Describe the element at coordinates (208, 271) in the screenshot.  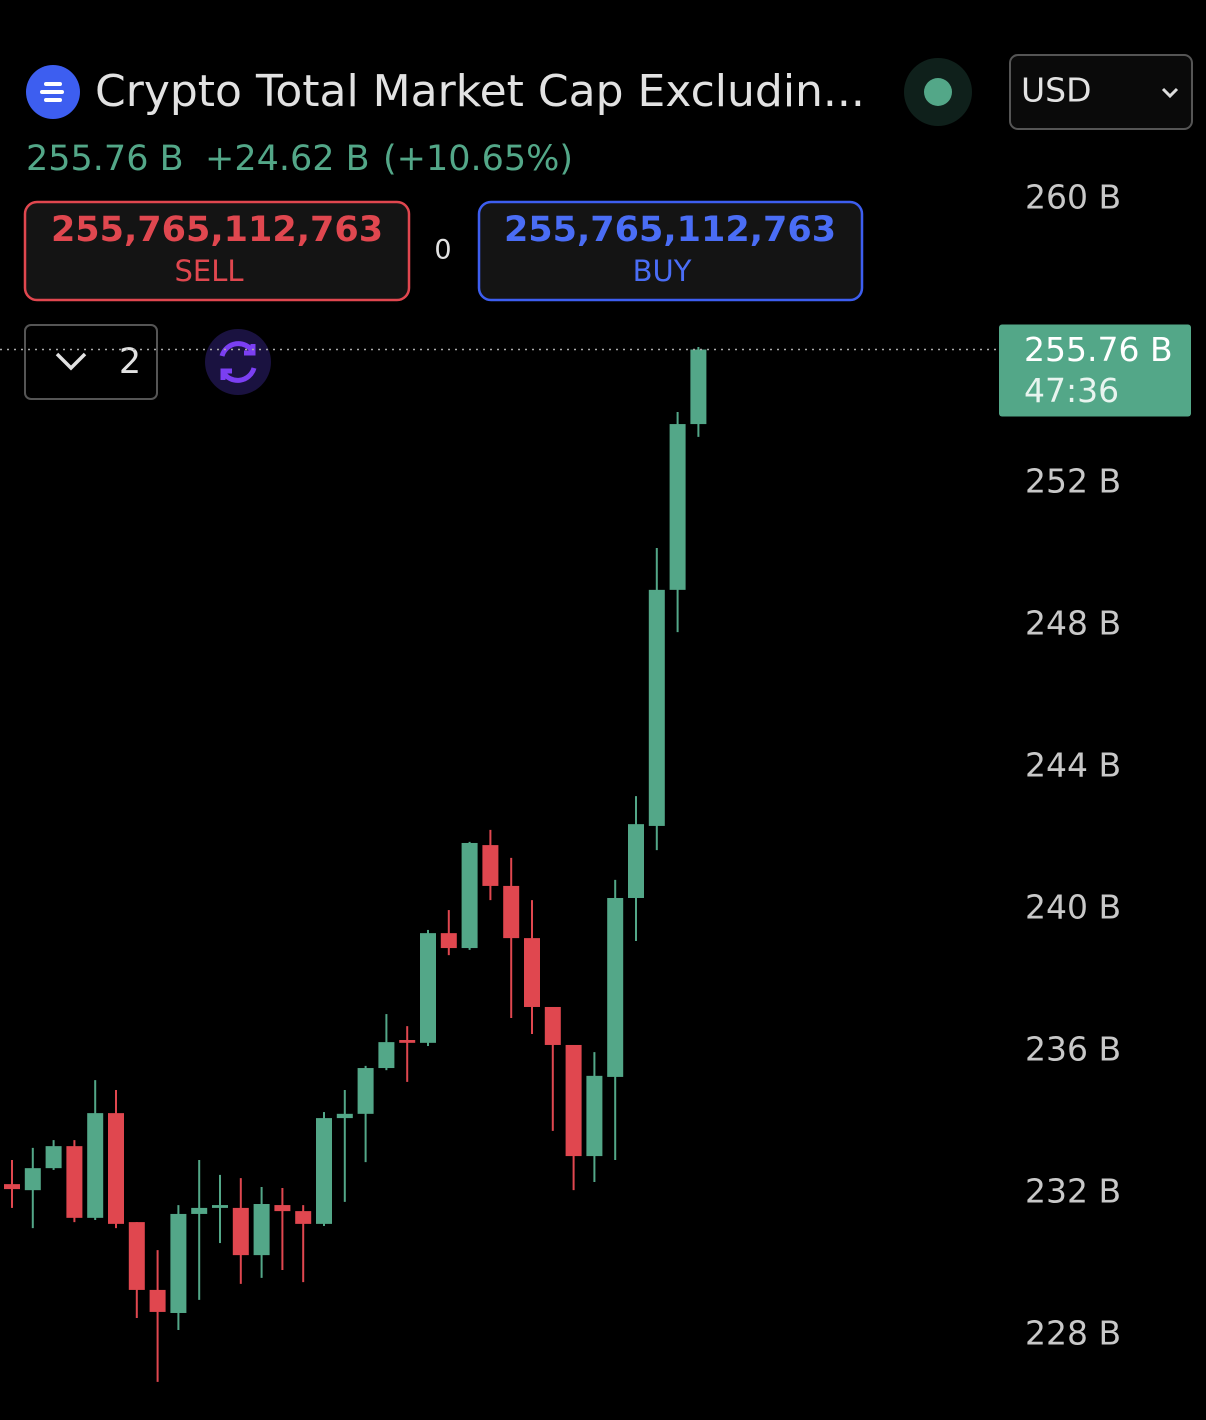
I see `sell-label: SELL` at that location.